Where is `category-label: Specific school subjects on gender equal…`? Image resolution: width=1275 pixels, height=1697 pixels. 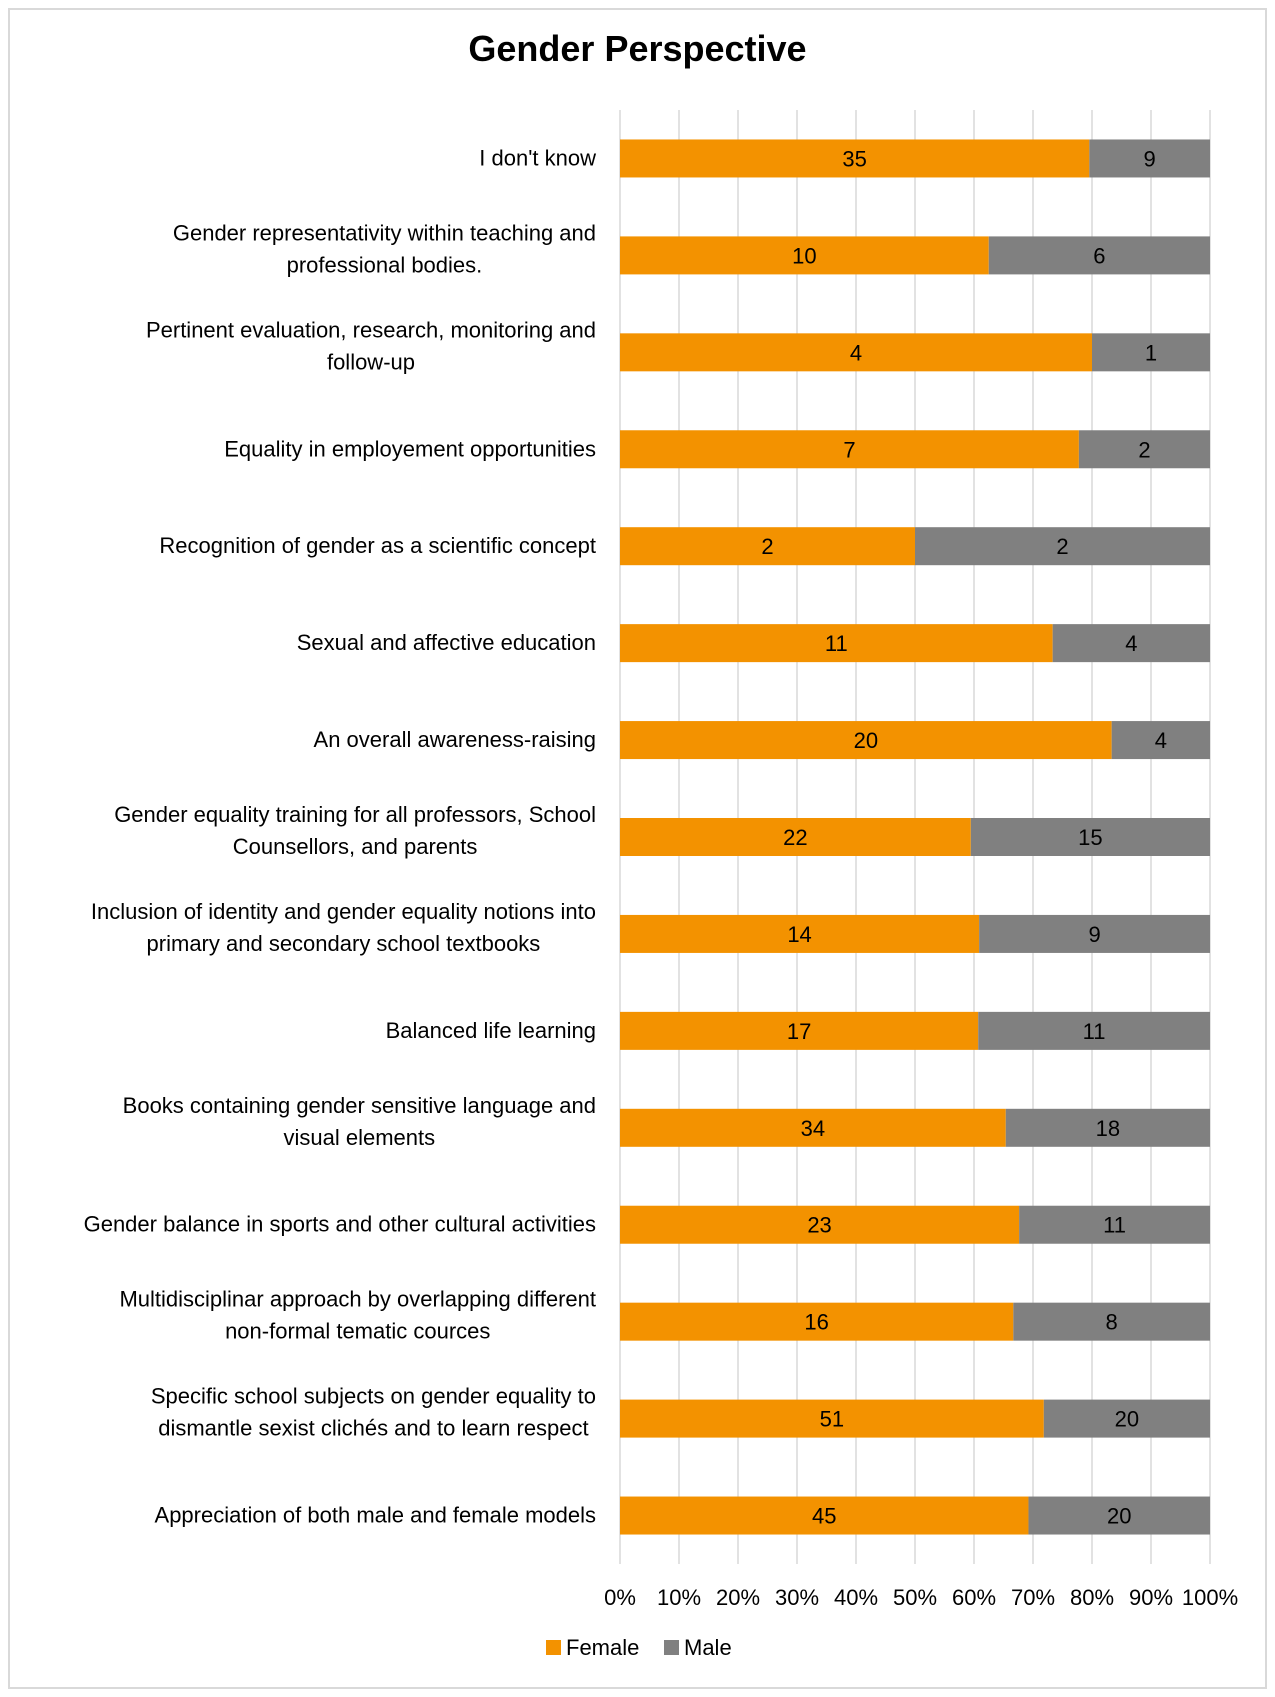 category-label: Specific school subjects on gender equal… is located at coordinates (373, 1396).